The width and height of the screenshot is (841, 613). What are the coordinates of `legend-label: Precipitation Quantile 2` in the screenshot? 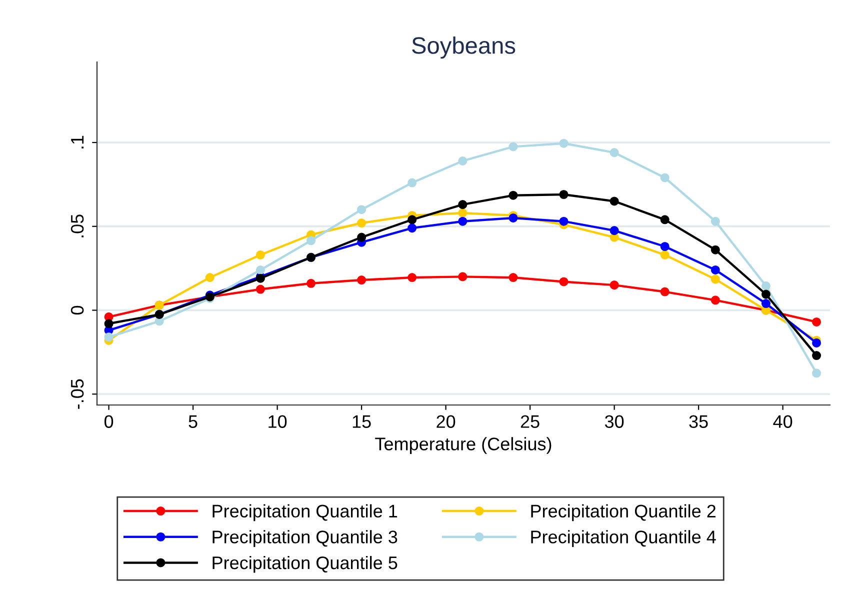 It's located at (623, 513).